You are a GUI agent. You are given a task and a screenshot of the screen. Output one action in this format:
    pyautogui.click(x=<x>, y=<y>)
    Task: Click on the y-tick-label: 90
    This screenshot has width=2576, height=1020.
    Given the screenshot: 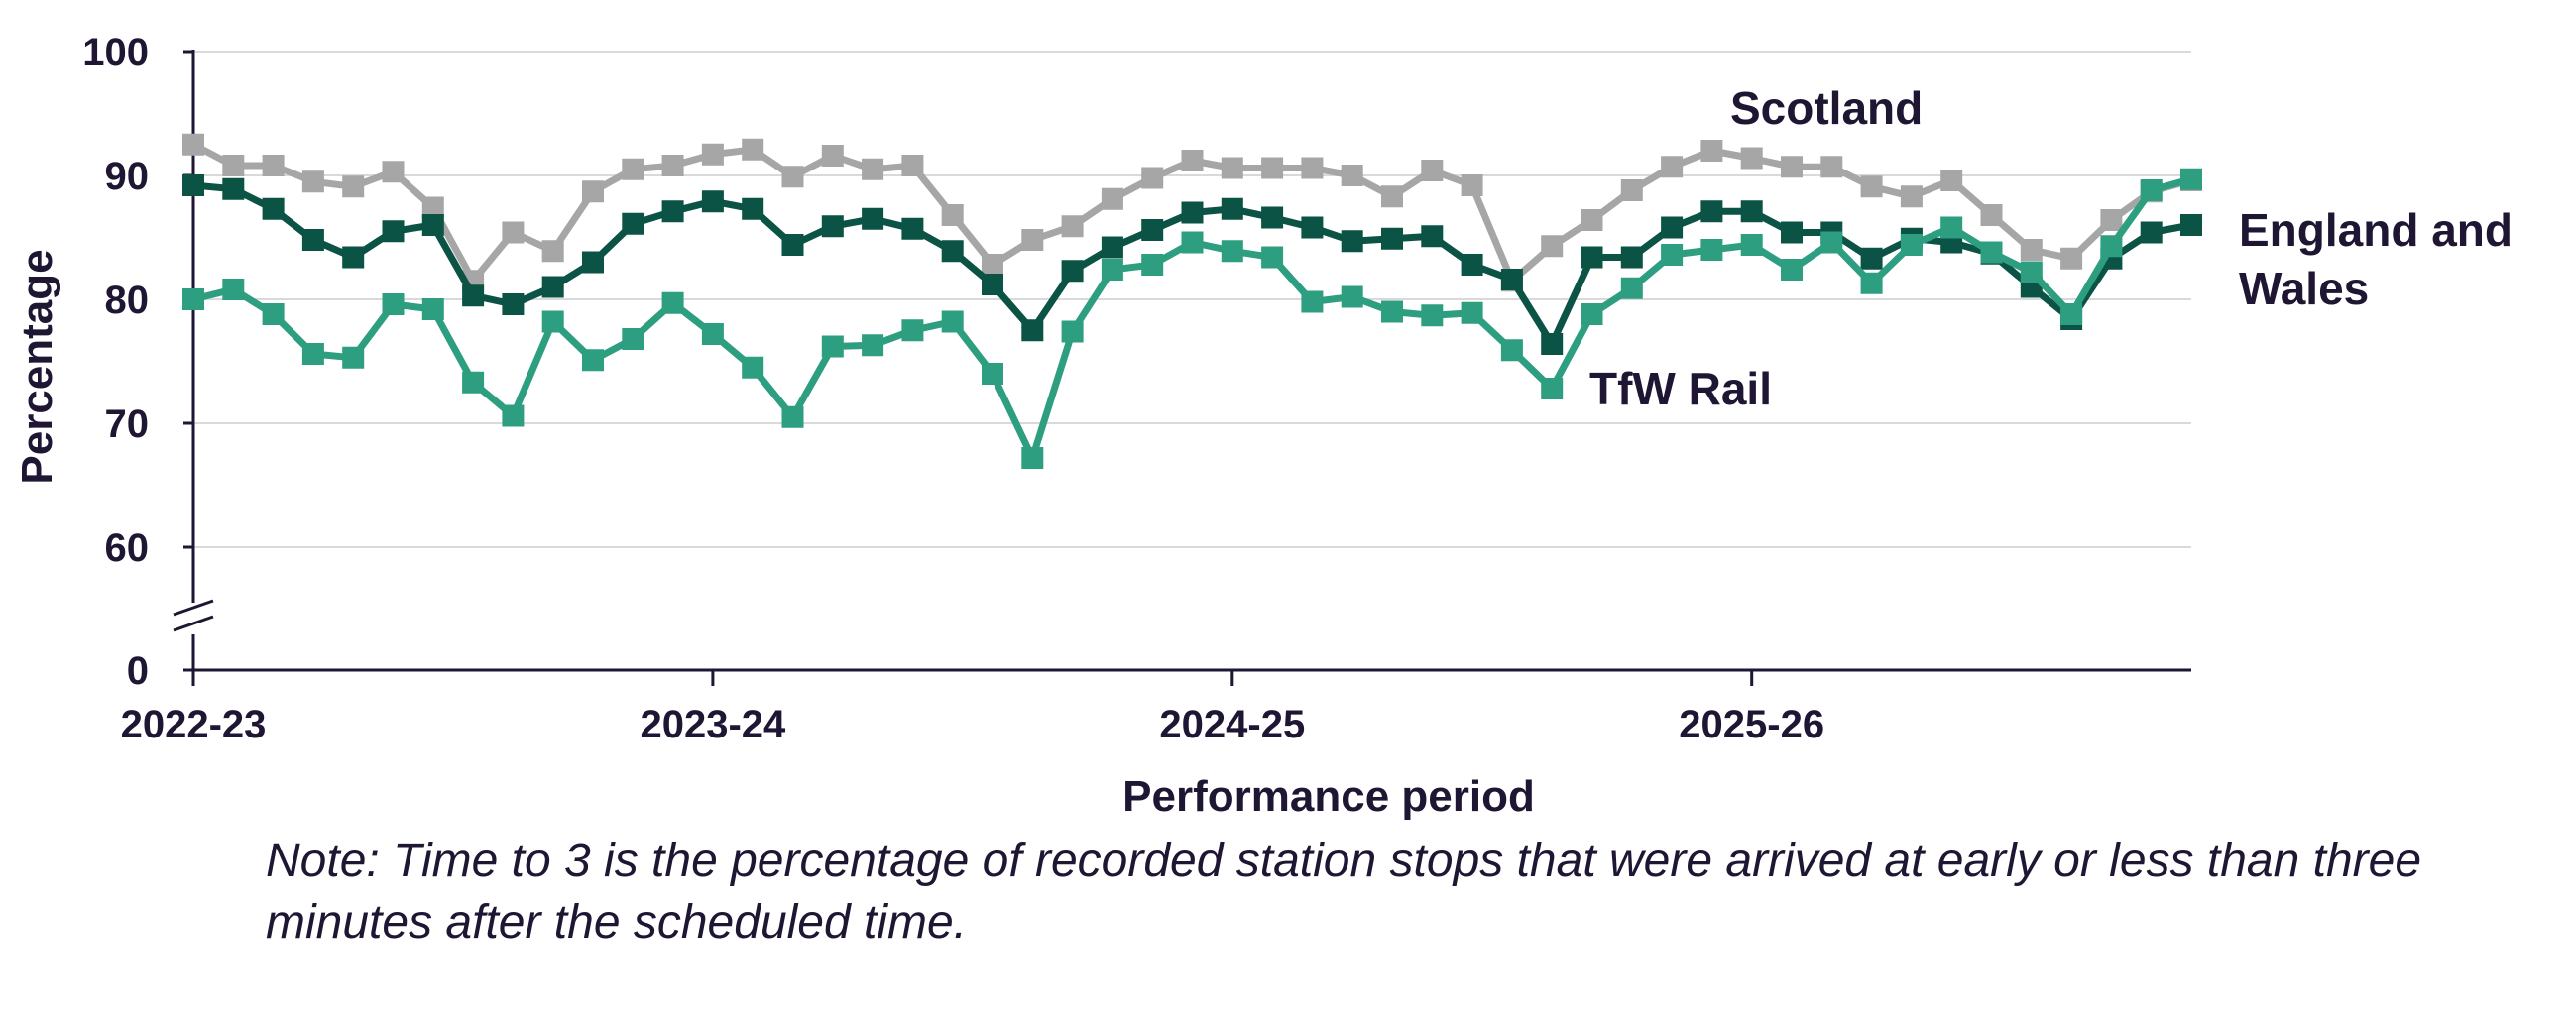 What is the action you would take?
    pyautogui.click(x=128, y=176)
    